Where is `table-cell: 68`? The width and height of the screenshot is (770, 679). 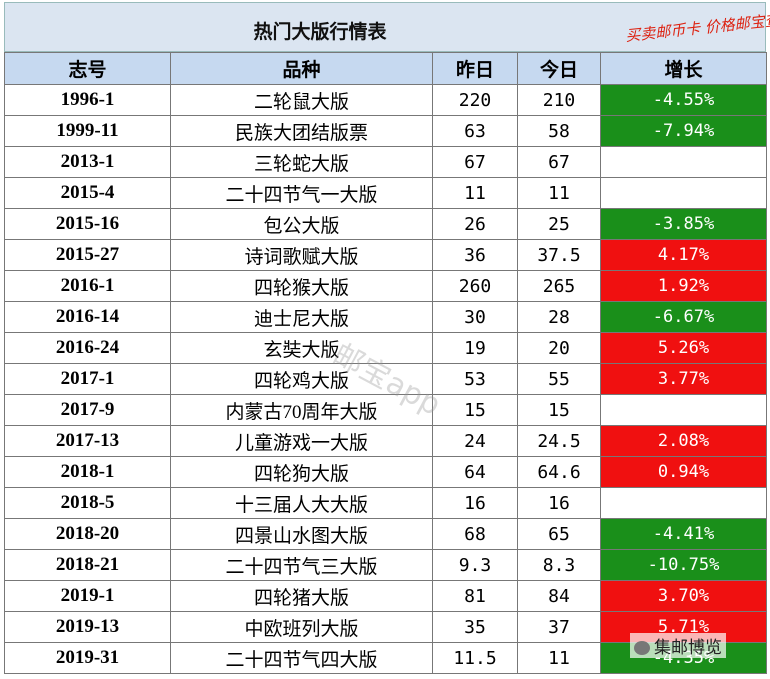 table-cell: 68 is located at coordinates (475, 534).